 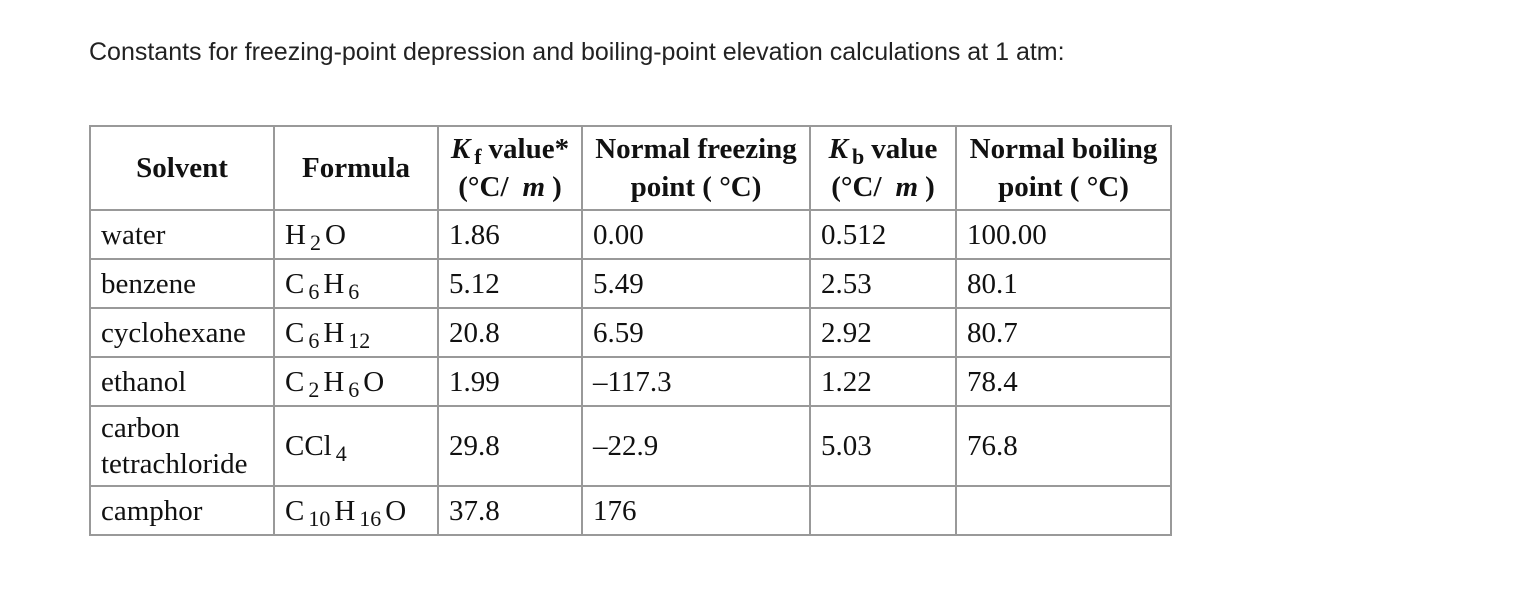 What do you see at coordinates (182, 234) in the screenshot?
I see `solvent-cell: water` at bounding box center [182, 234].